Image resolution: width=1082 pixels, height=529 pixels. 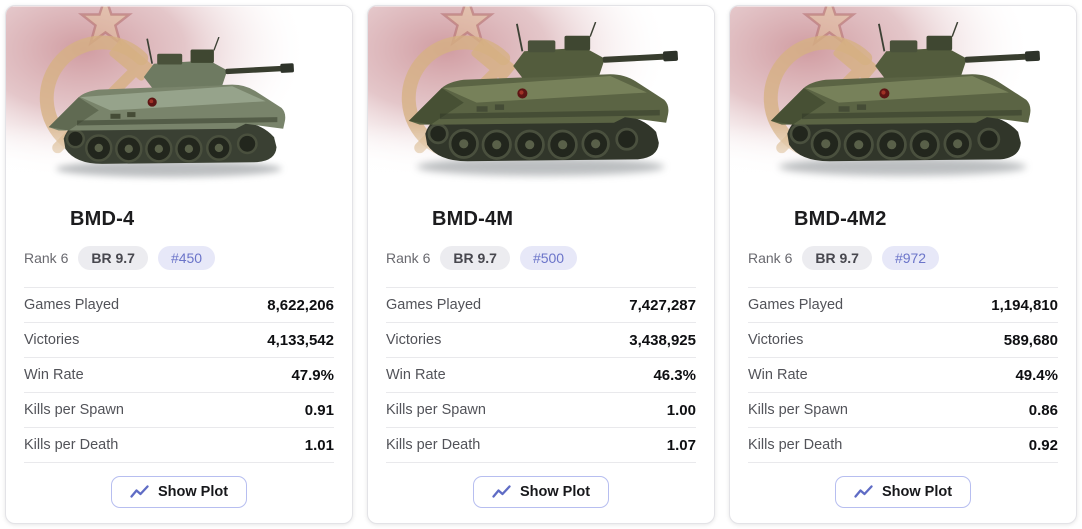 I want to click on stat-value: 46.3%, so click(x=674, y=375).